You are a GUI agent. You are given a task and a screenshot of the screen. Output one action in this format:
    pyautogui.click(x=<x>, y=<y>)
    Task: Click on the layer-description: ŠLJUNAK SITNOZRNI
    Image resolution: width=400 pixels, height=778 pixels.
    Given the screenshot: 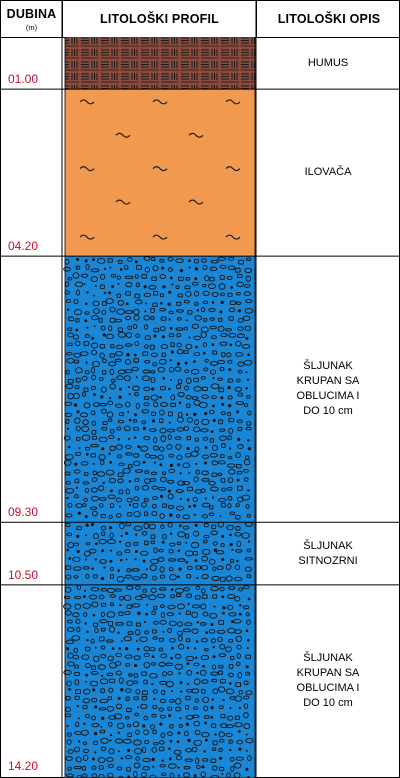 What is the action you would take?
    pyautogui.click(x=328, y=553)
    